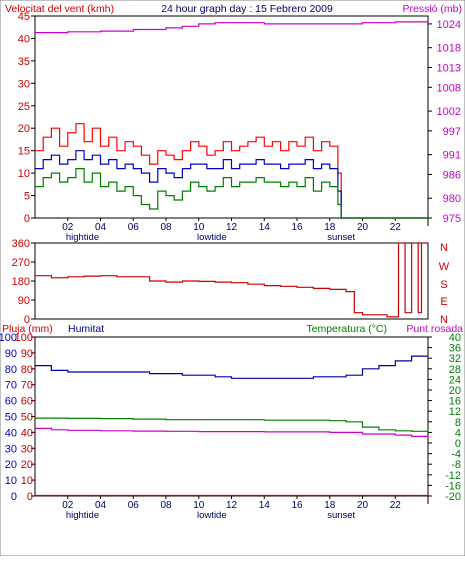 The height and width of the screenshot is (561, 465). Describe the element at coordinates (452, 156) in the screenshot. I see `y2-tick-label: 991` at that location.